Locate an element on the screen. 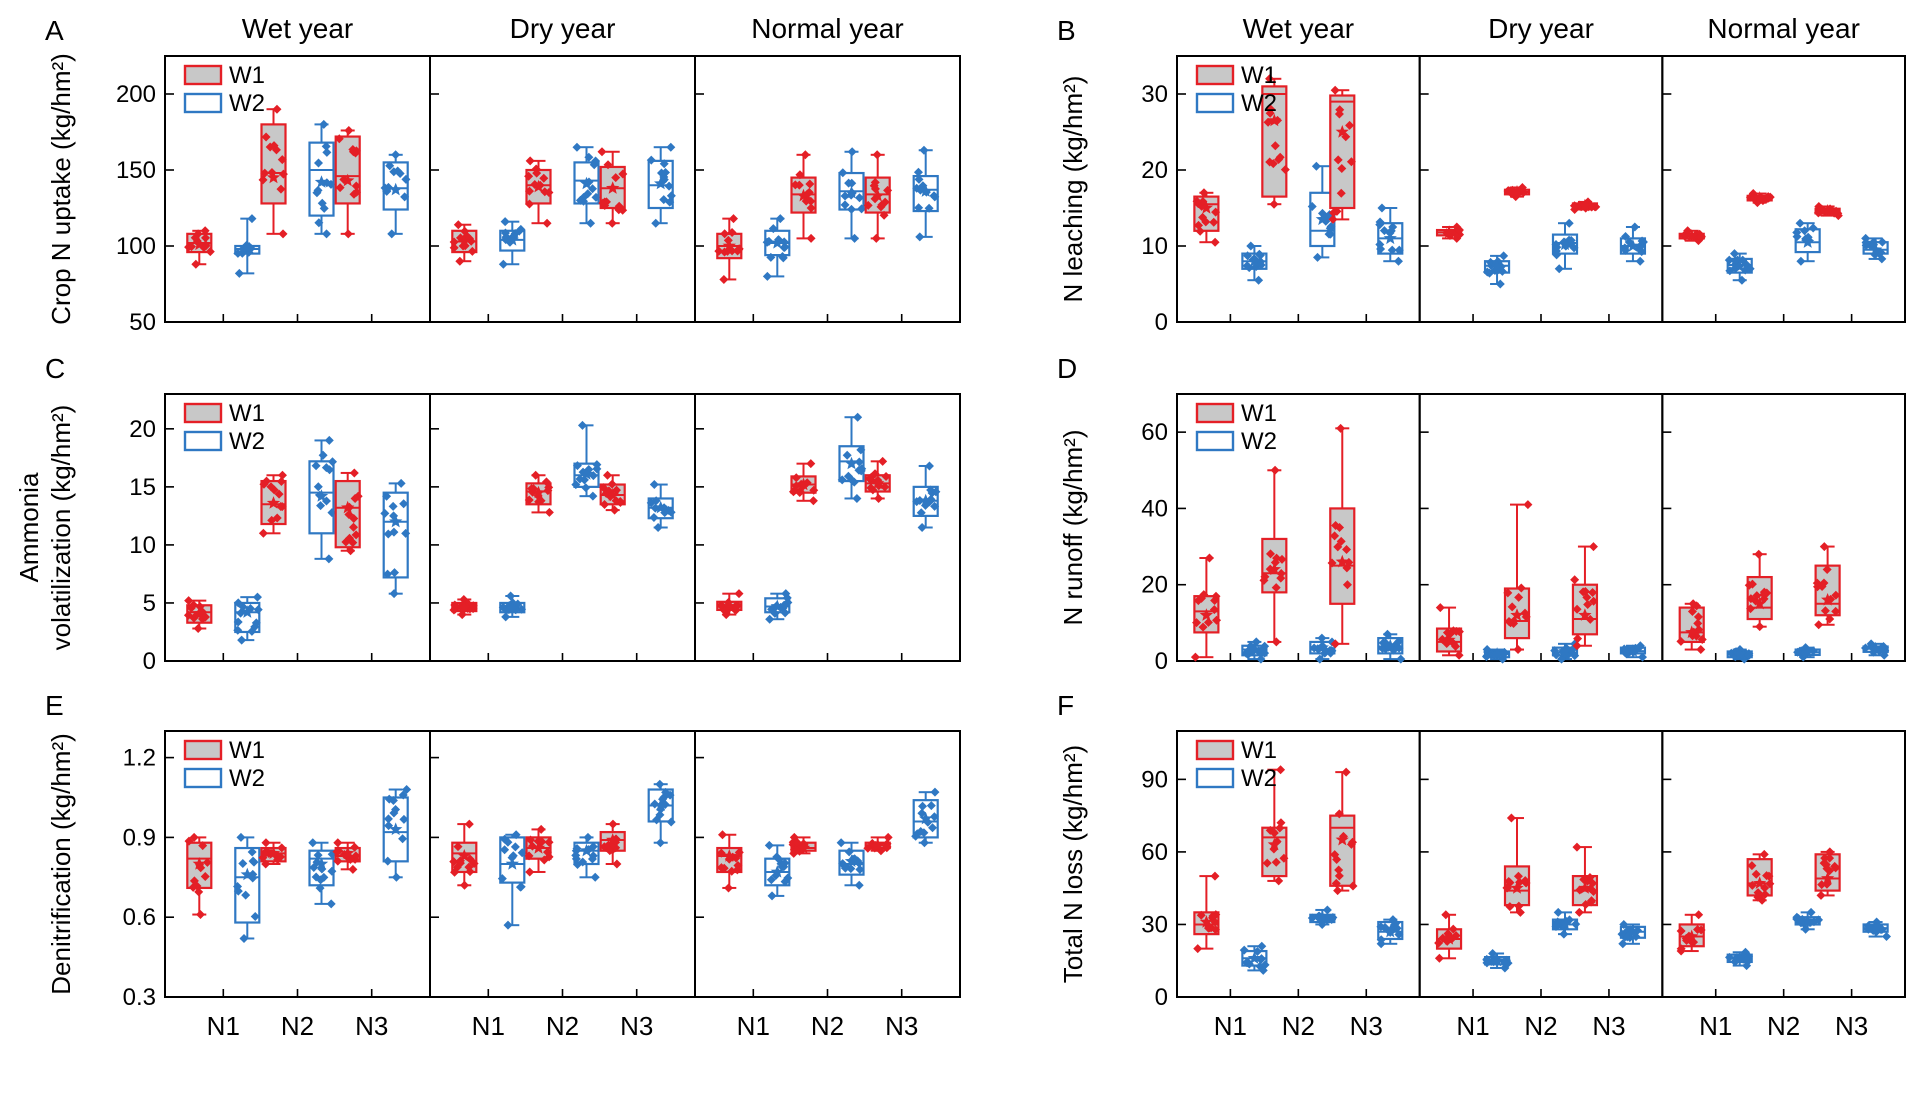  box-W2-N3-normal is located at coordinates (926, 193).